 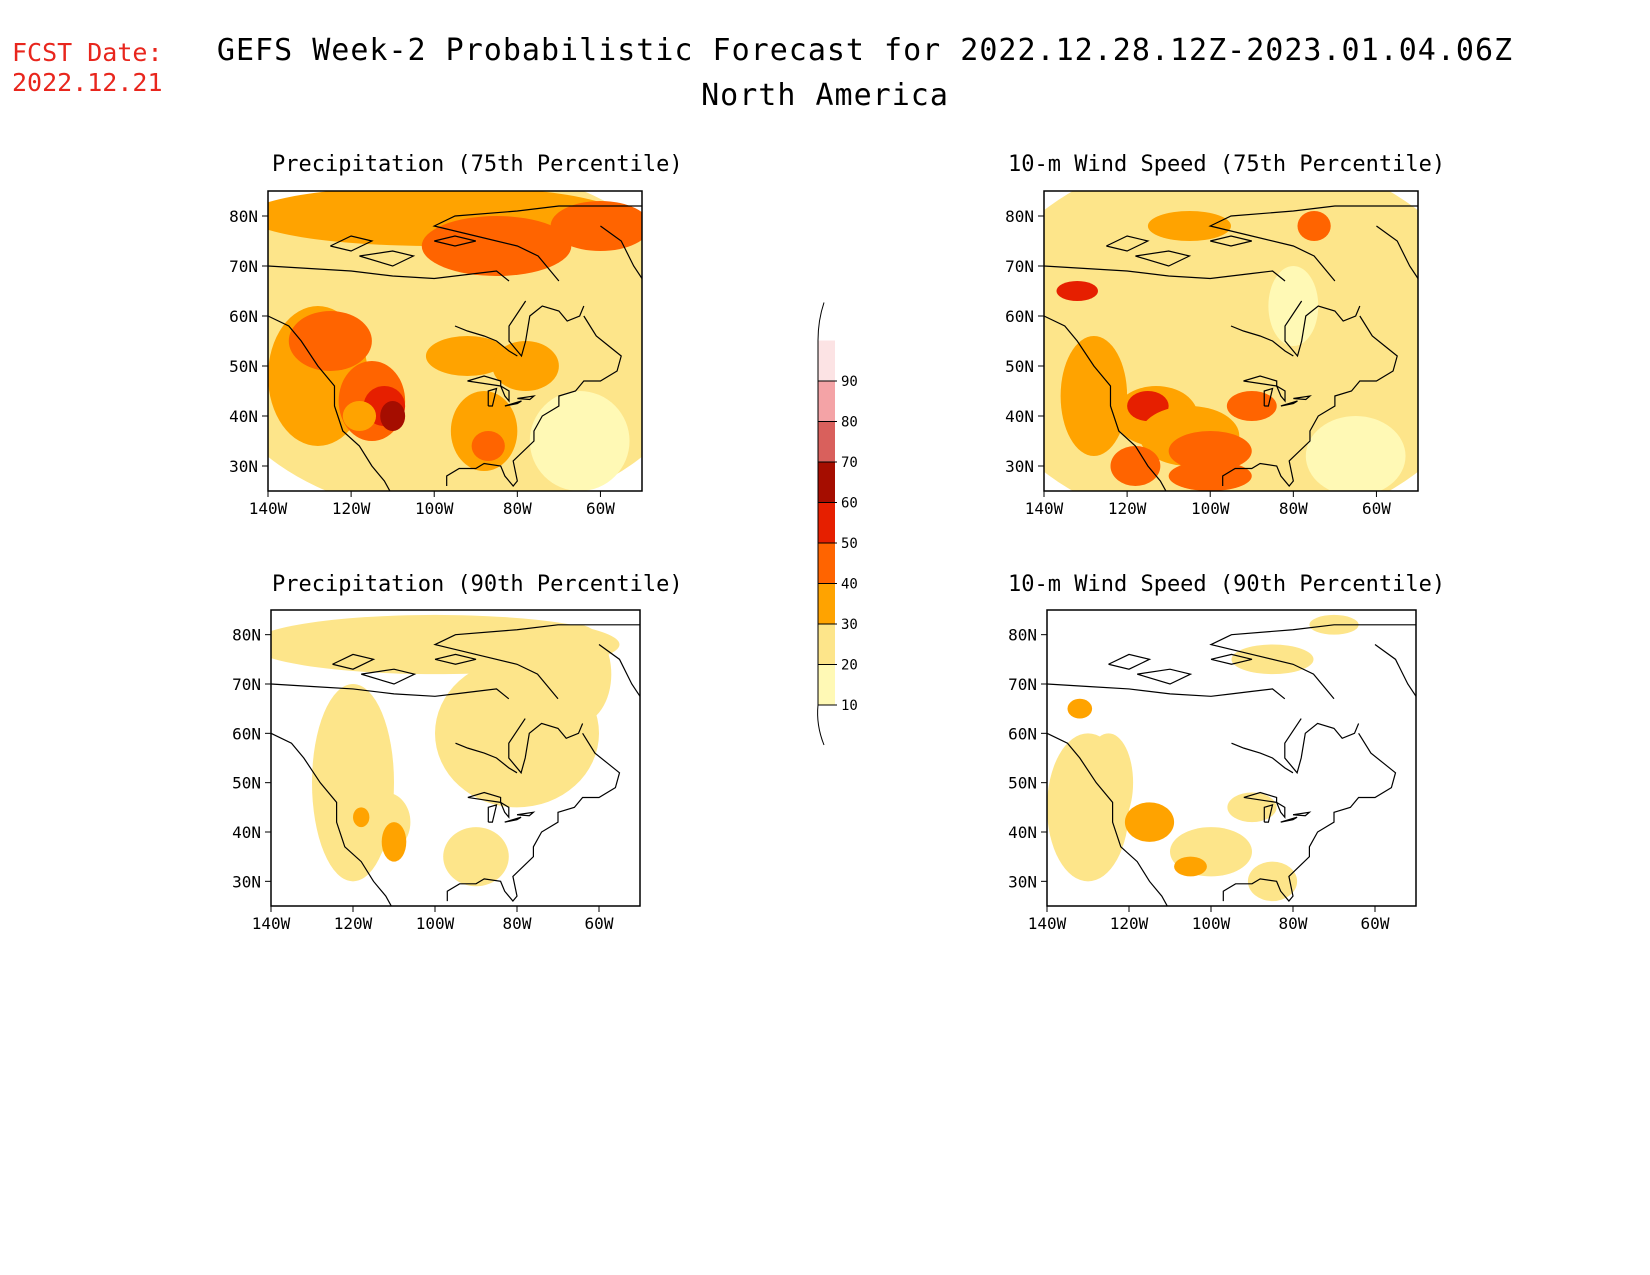 I want to click on map-panel-wind-90: 80N 70N 60N 50N 40N 30N 140W 120W 100W 80W 60W, so click(x=1212, y=771).